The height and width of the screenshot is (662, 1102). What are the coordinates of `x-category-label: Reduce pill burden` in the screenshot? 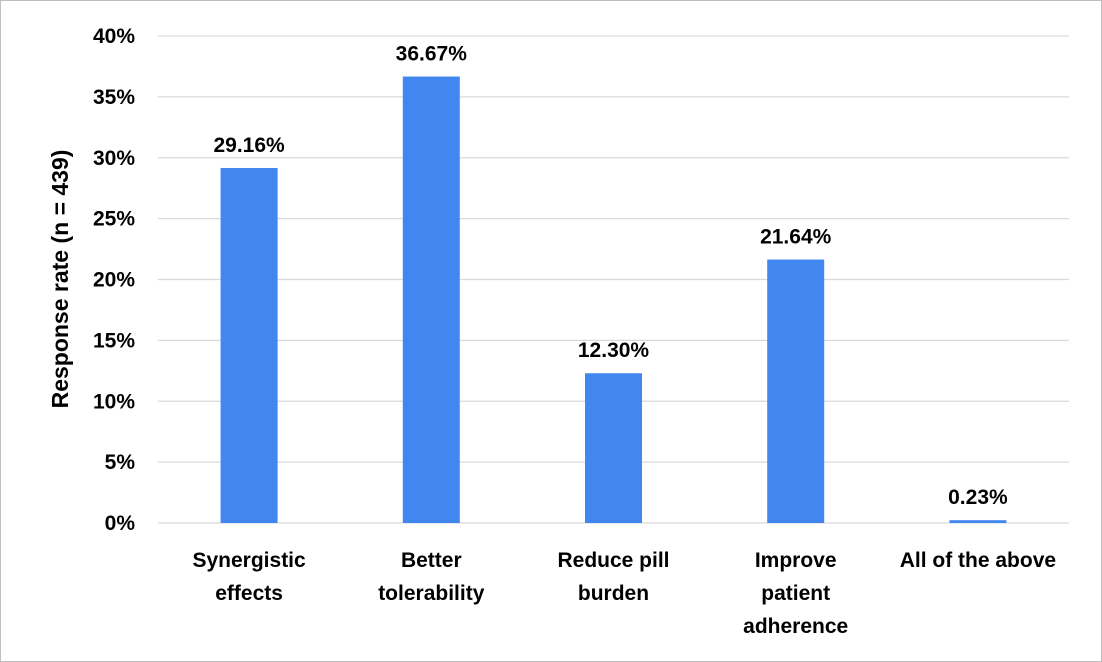 It's located at (613, 577).